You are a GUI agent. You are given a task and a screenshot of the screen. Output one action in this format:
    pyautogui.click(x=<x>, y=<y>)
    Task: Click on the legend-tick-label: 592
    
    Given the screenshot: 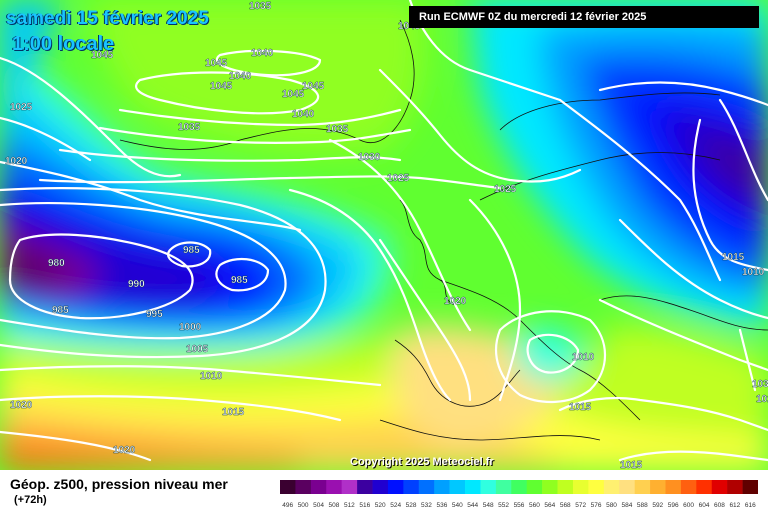 What is the action you would take?
    pyautogui.click(x=657, y=505)
    